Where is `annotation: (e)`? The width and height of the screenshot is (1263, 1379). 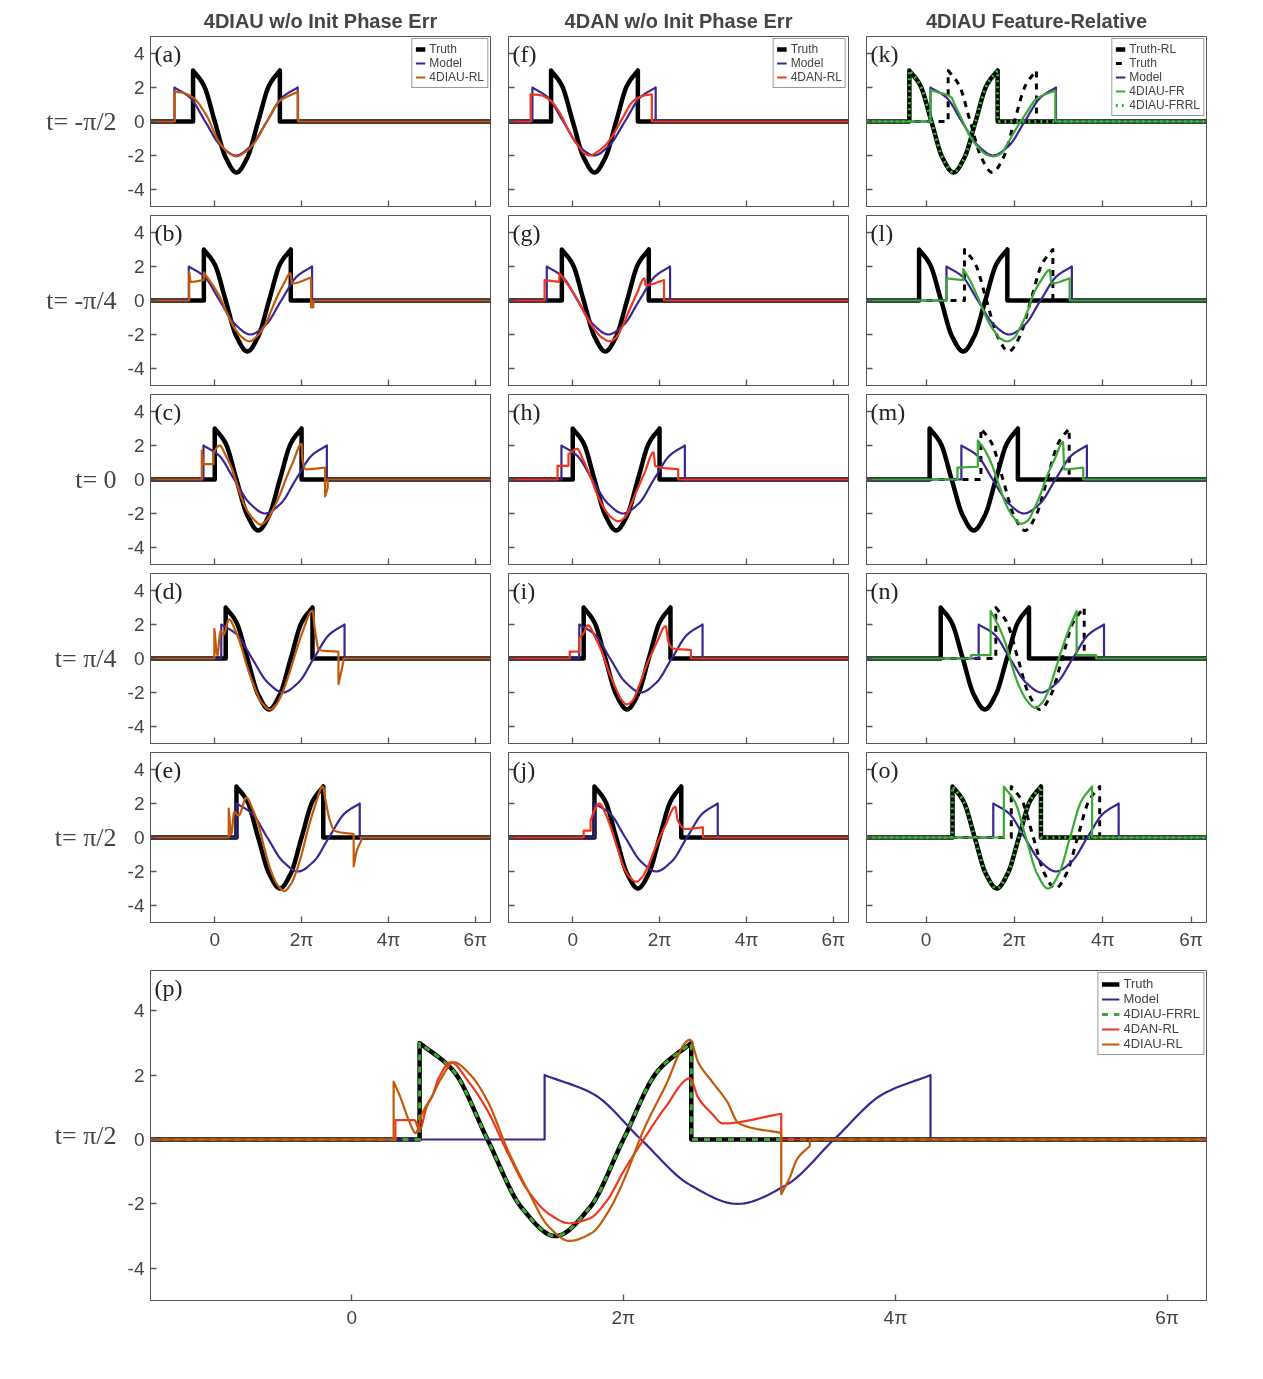
annotation: (e) is located at coordinates (168, 769).